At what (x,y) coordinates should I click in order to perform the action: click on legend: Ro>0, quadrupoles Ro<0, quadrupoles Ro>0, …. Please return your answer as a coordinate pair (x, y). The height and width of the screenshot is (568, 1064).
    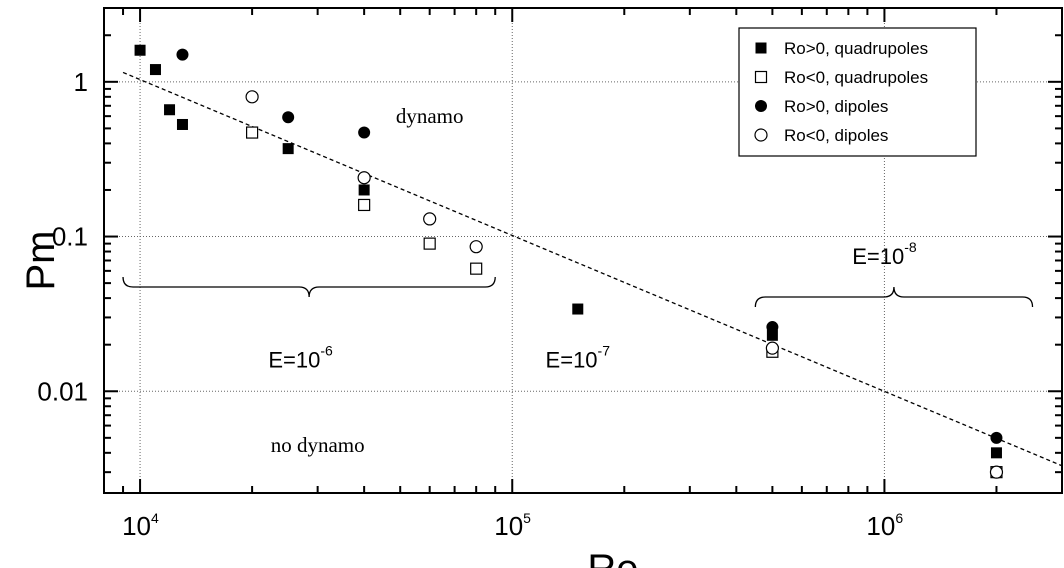
    Looking at the image, I should click on (857, 92).